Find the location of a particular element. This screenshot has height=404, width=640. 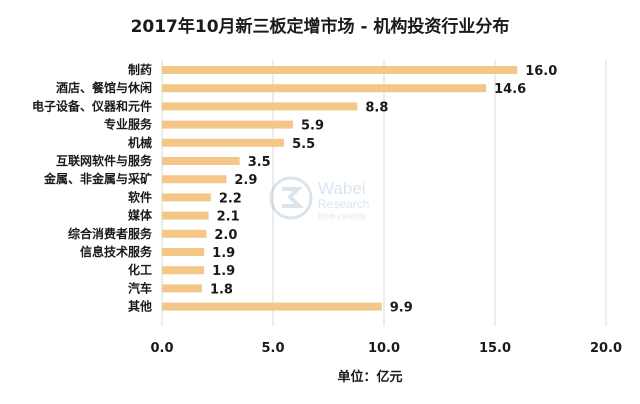

category-label: 互联网软件与服务 is located at coordinates (104, 160).